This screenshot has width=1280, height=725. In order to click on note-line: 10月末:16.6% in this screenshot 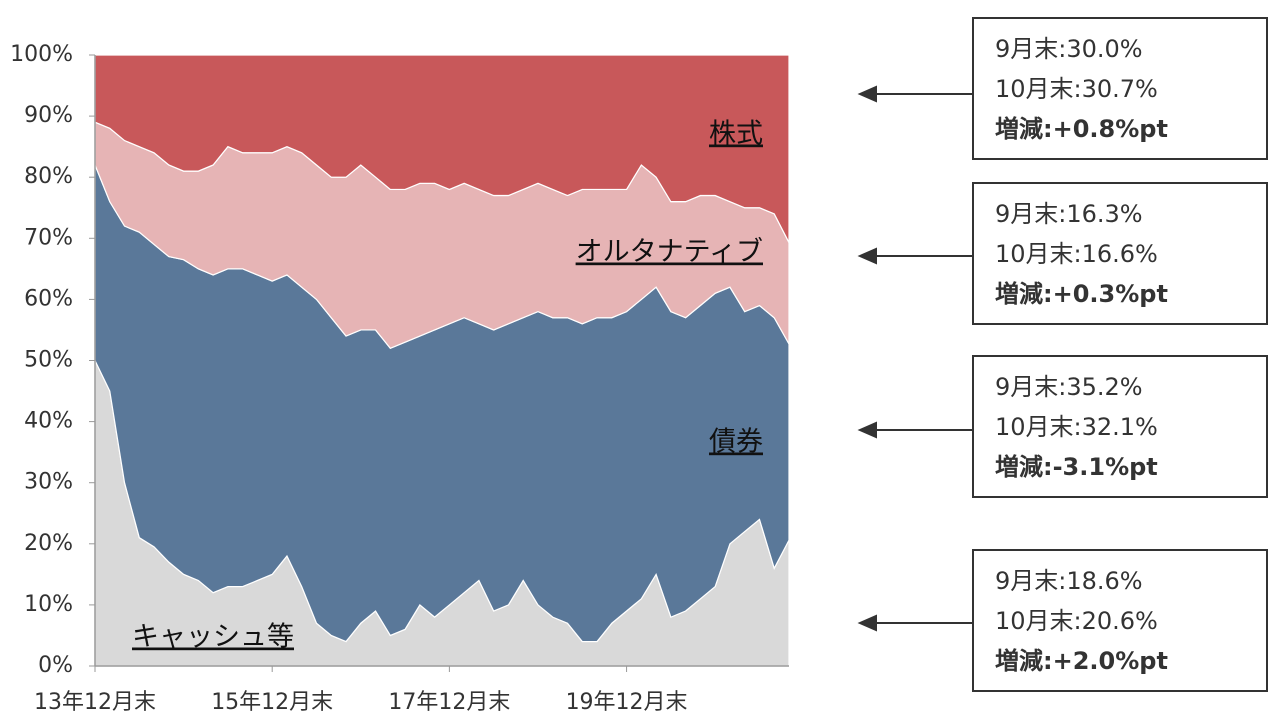, I will do `click(1076, 254)`.